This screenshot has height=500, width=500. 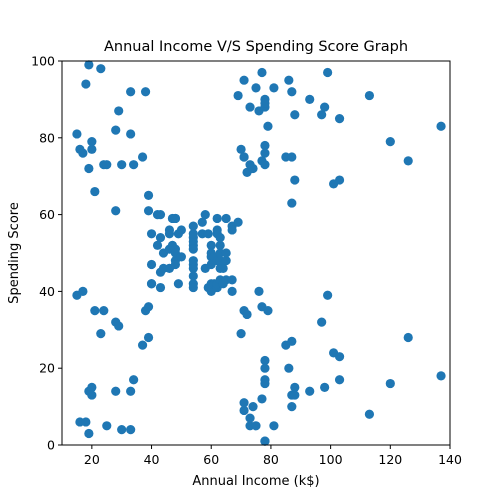 I want to click on x-tick-label: 120, so click(x=390, y=459).